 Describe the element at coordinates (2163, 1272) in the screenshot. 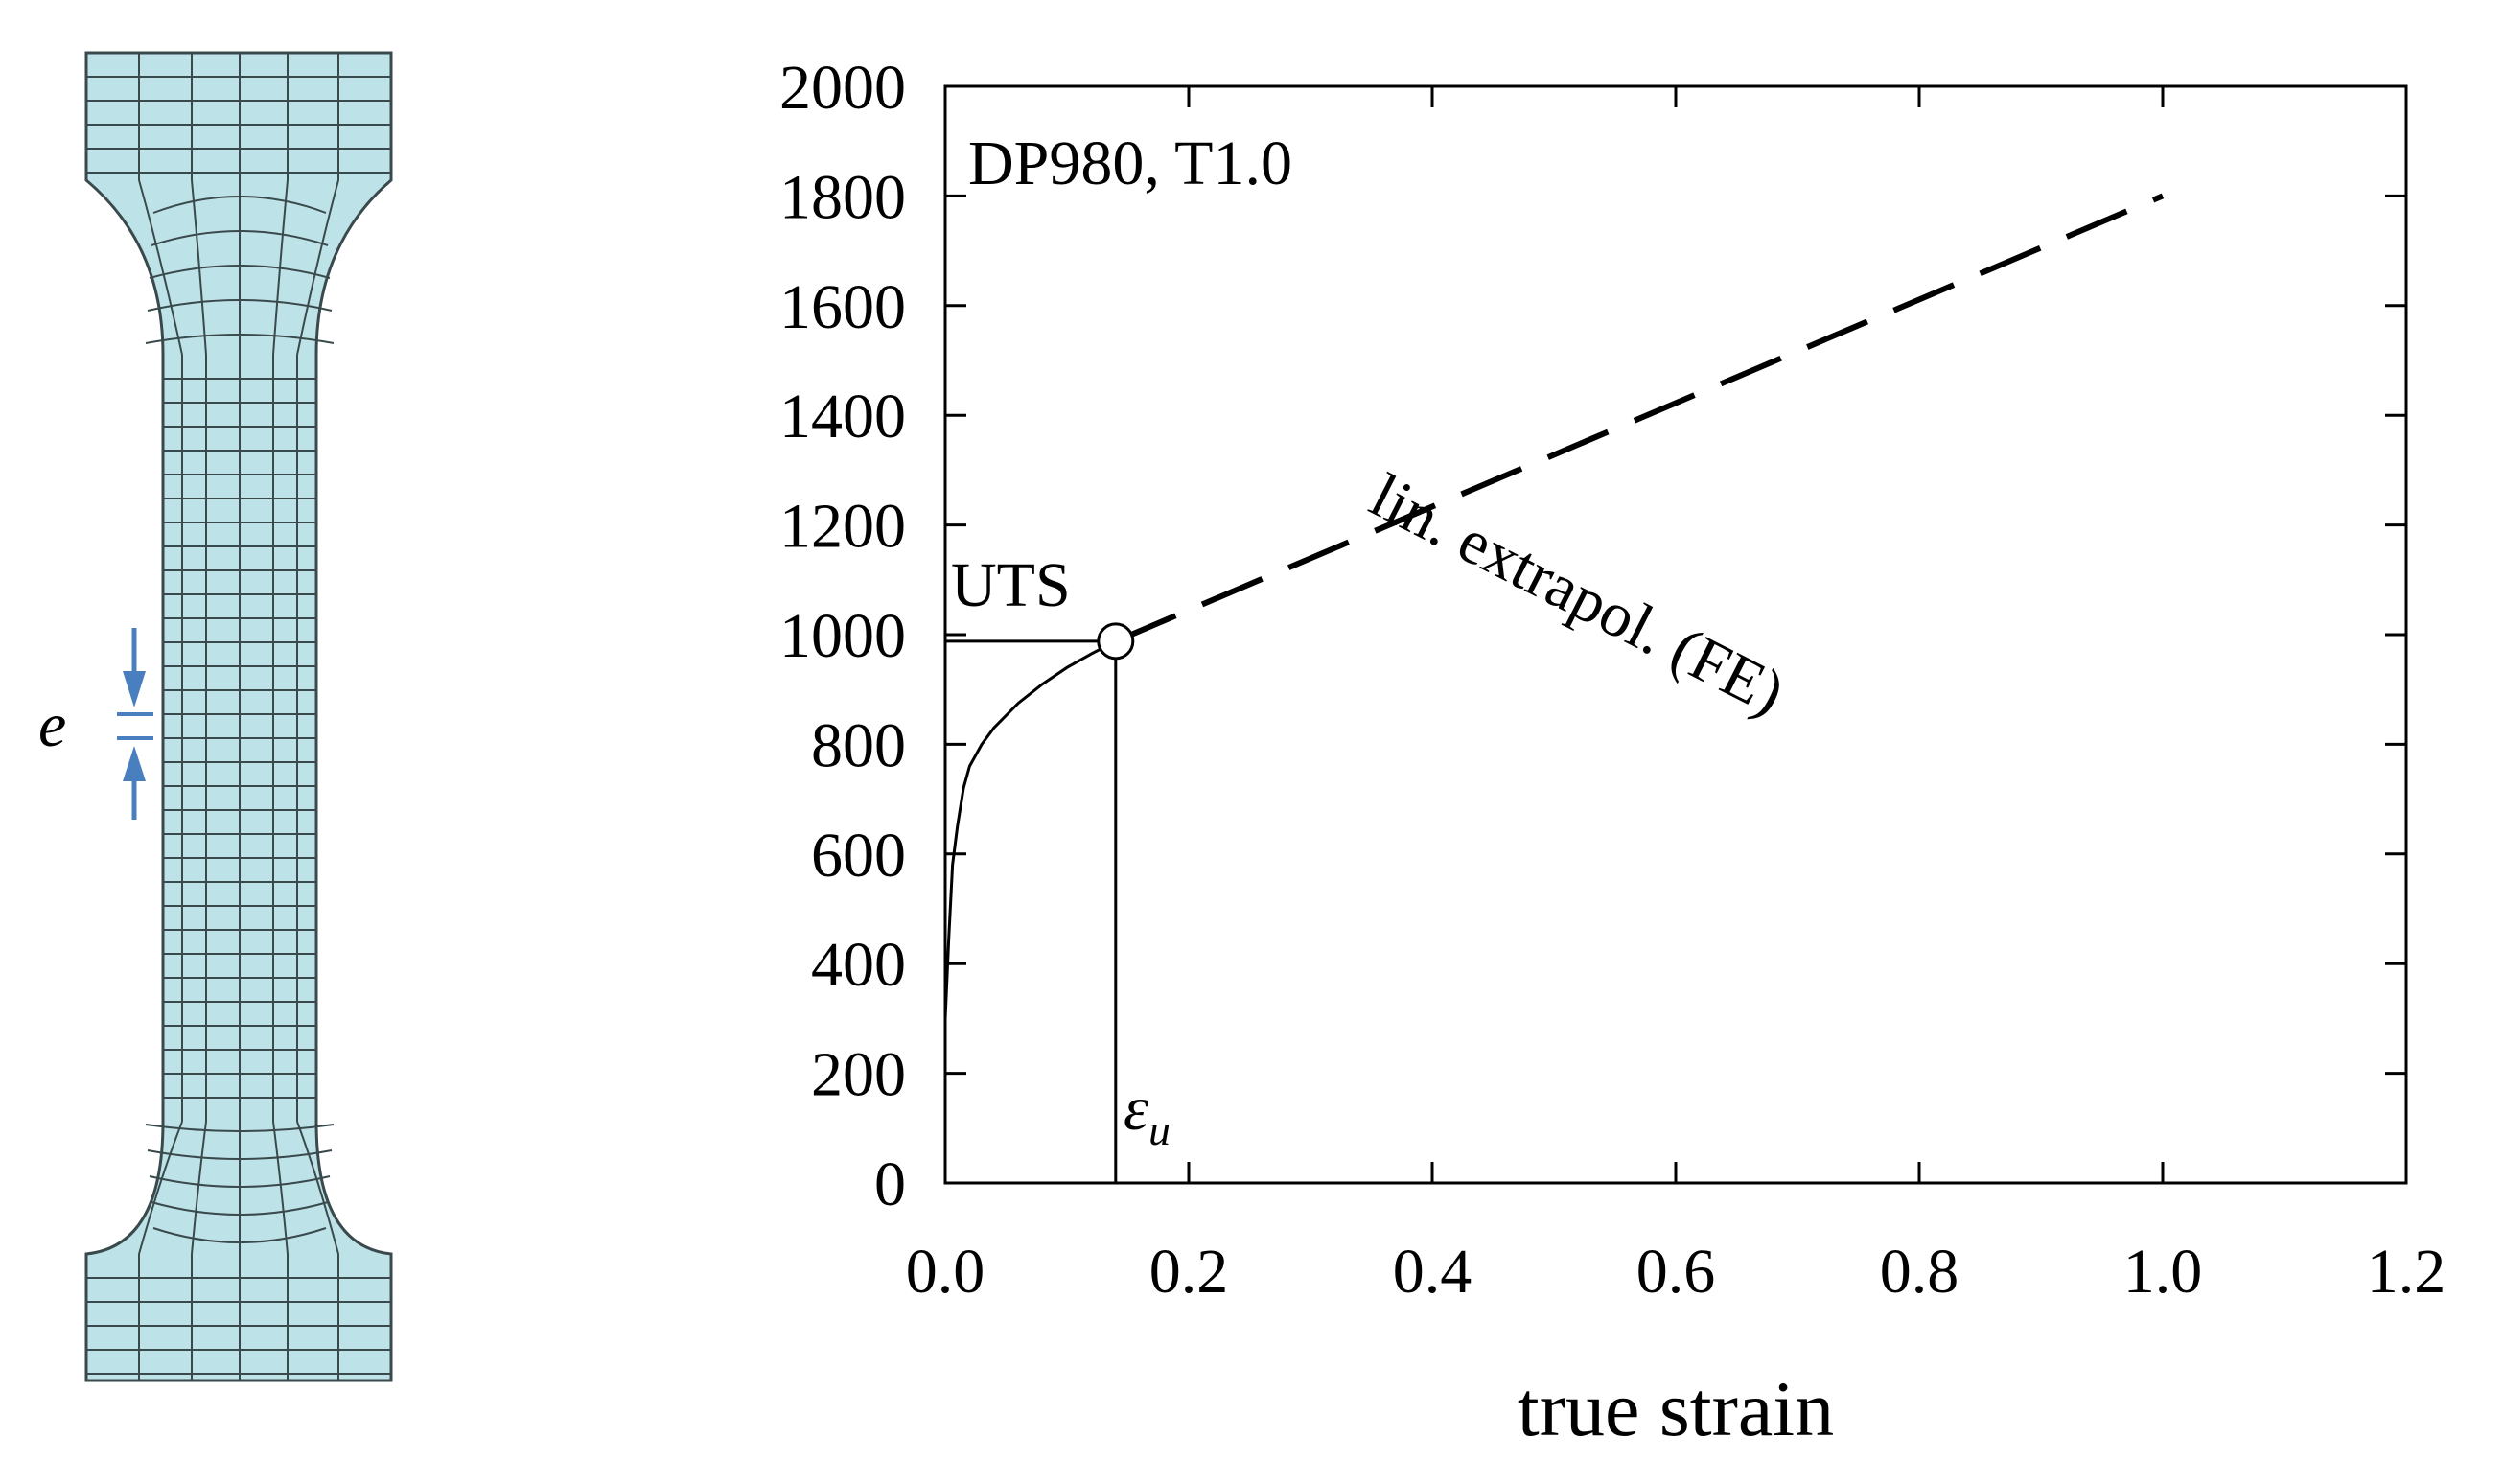

I see `x-tick-label: 1.0` at that location.